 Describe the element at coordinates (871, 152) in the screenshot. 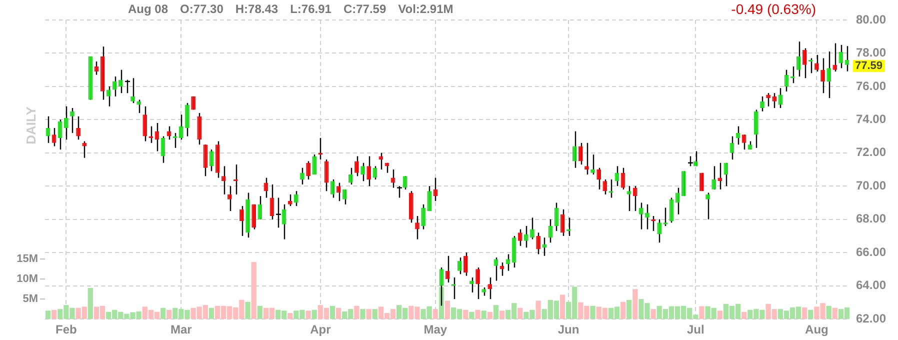

I see `y-tick-label: 72.00` at that location.